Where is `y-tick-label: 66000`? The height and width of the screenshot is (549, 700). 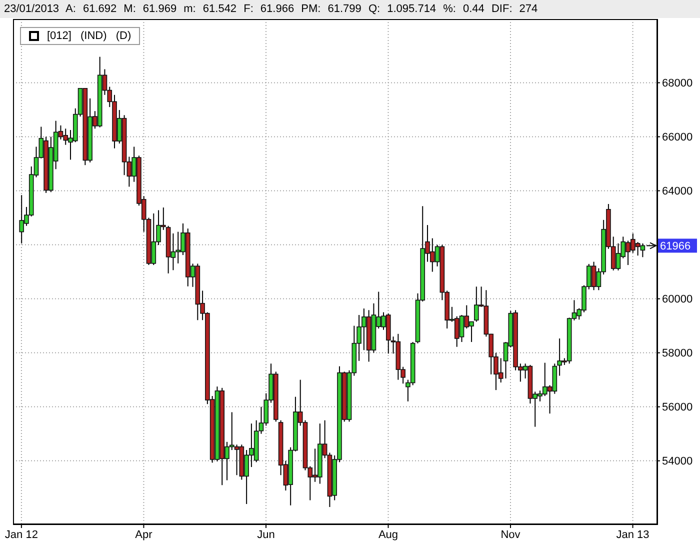
y-tick-label: 66000 is located at coordinates (677, 138).